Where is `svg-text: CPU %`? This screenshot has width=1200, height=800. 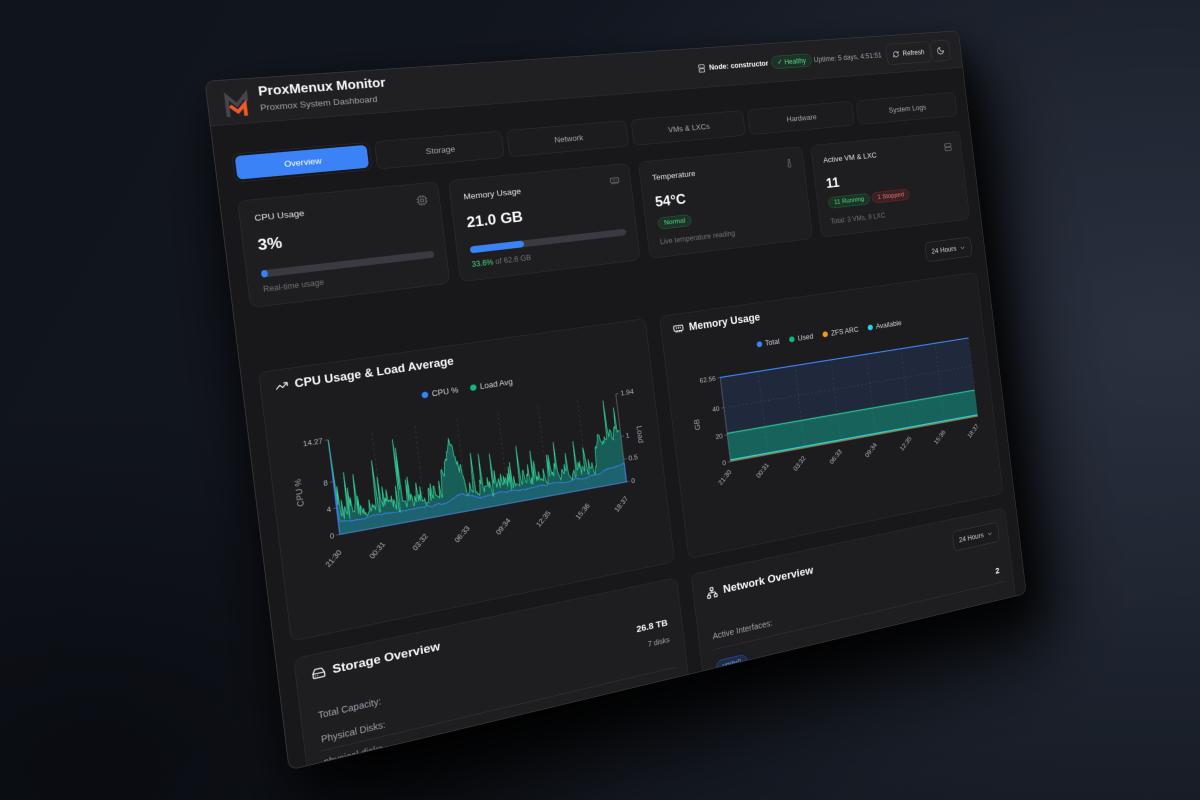
svg-text: CPU % is located at coordinates (299, 492).